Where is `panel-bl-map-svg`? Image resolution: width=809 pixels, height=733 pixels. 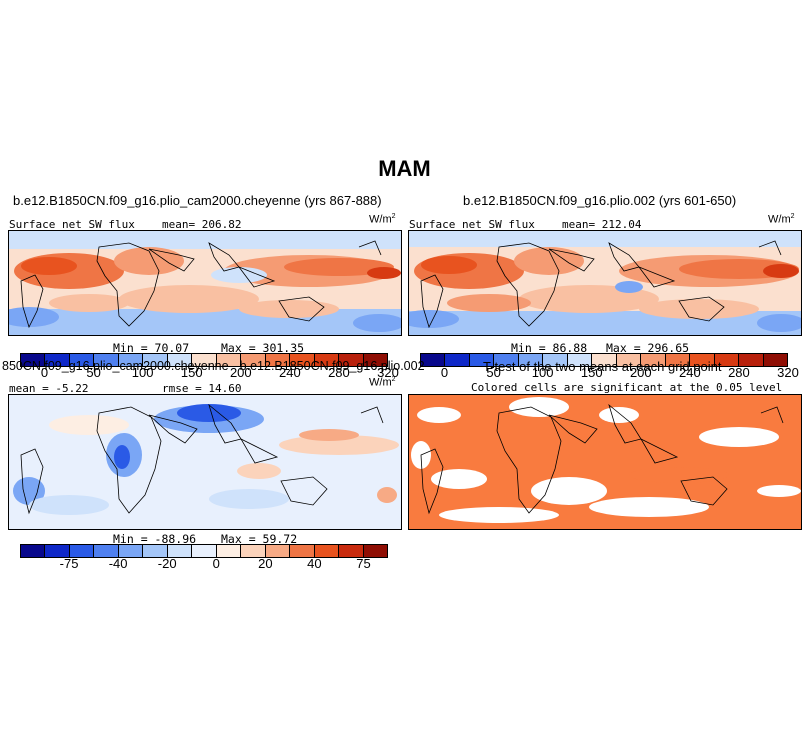 panel-bl-map-svg is located at coordinates (205, 462).